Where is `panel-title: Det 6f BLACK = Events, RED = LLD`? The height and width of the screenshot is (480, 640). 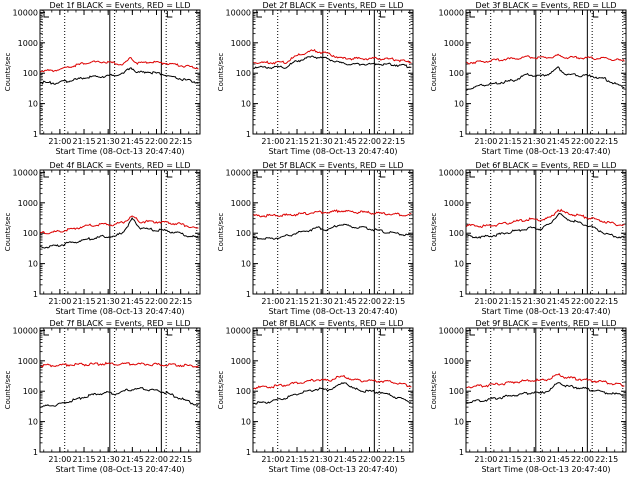 panel-title: Det 6f BLACK = Events, RED = LLD is located at coordinates (545, 165).